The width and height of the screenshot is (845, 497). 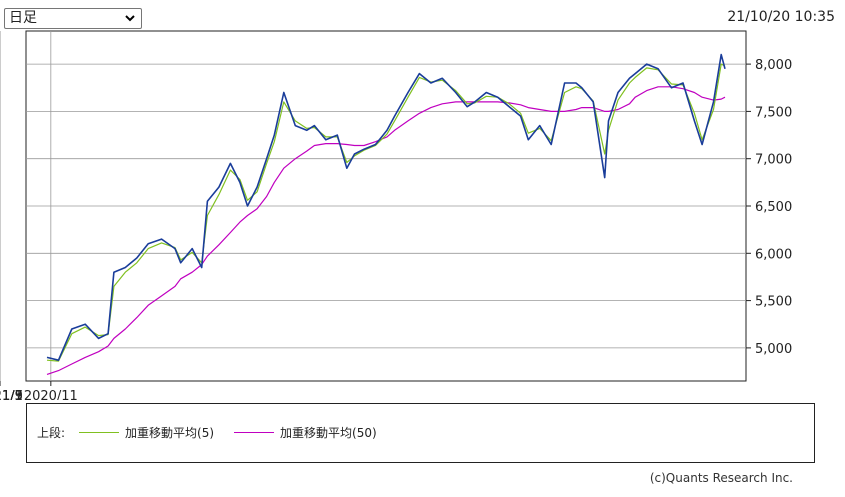 What do you see at coordinates (254, 432) in the screenshot?
I see `legend-swatch-ma50` at bounding box center [254, 432].